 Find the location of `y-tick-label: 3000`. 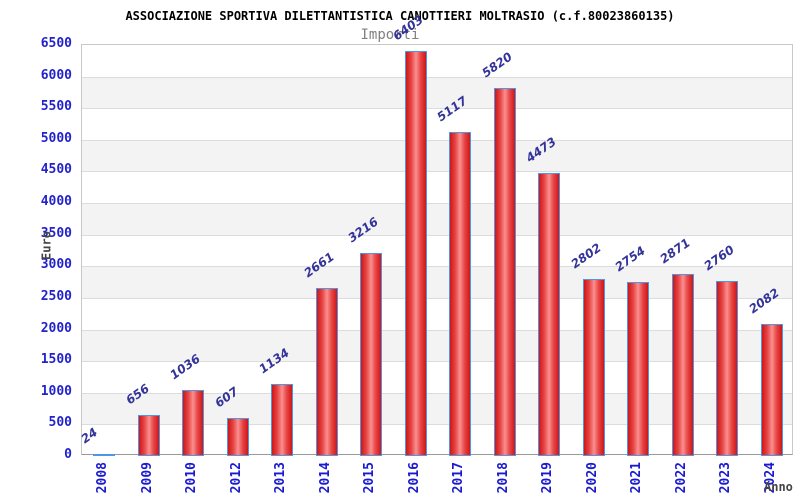

y-tick-label: 3000 is located at coordinates (56, 265).